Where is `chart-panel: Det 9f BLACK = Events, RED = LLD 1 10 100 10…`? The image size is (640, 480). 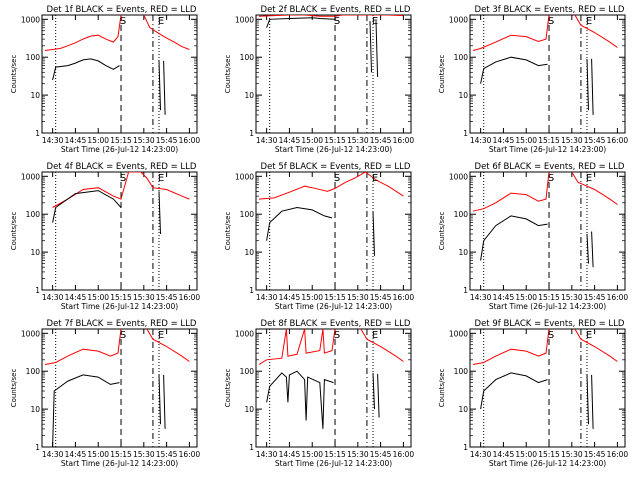 chart-panel: Det 9f BLACK = Events, RED = LLD 1 10 100 10… is located at coordinates (533, 393).